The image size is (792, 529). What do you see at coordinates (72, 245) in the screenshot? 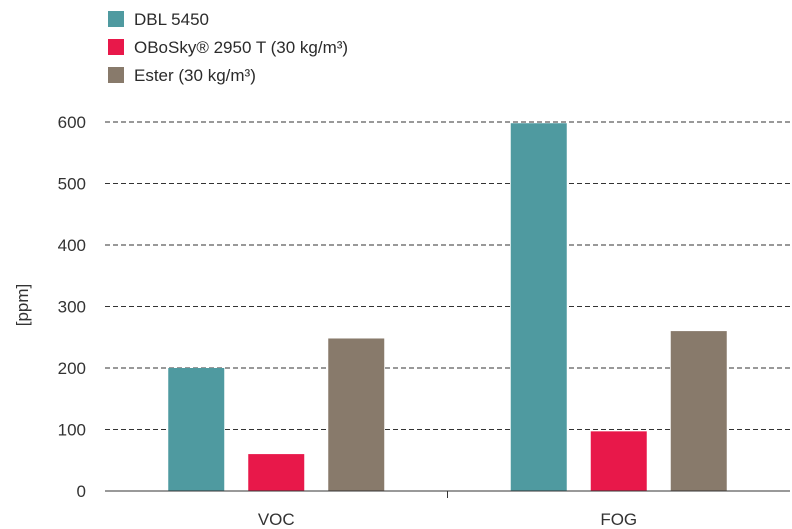
I see `y-tick-400: 400` at bounding box center [72, 245].